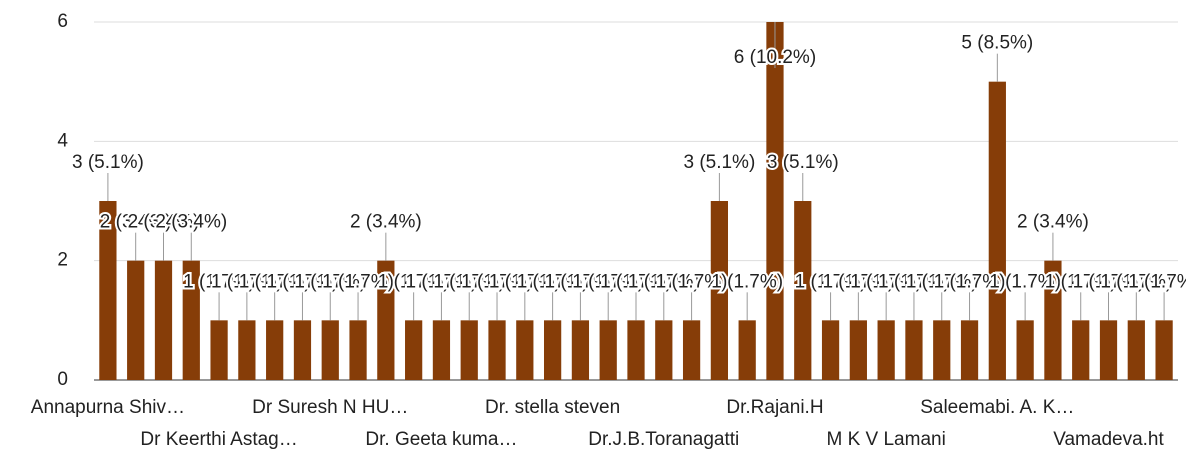 The width and height of the screenshot is (1186, 452). I want to click on x-tick-label: M K V Lamani, so click(885, 439).